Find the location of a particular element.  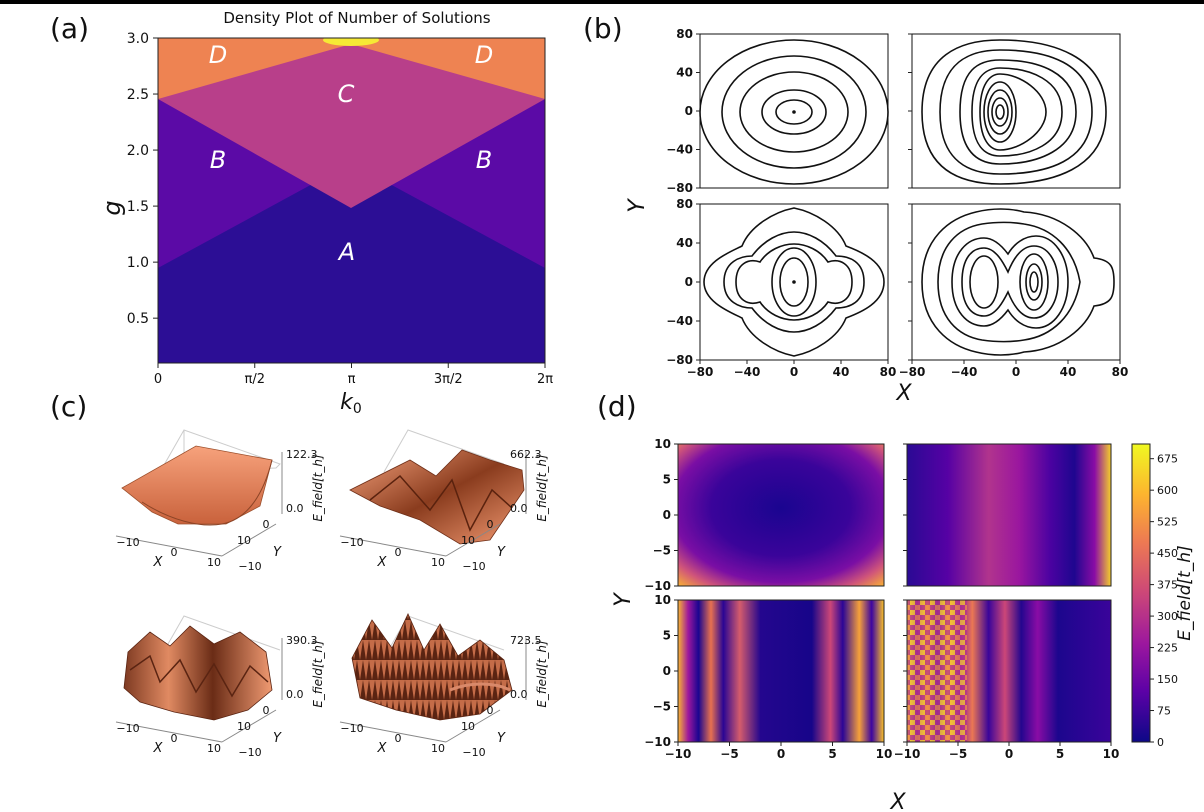

panel-label-c: (c) is located at coordinates (69, 406).